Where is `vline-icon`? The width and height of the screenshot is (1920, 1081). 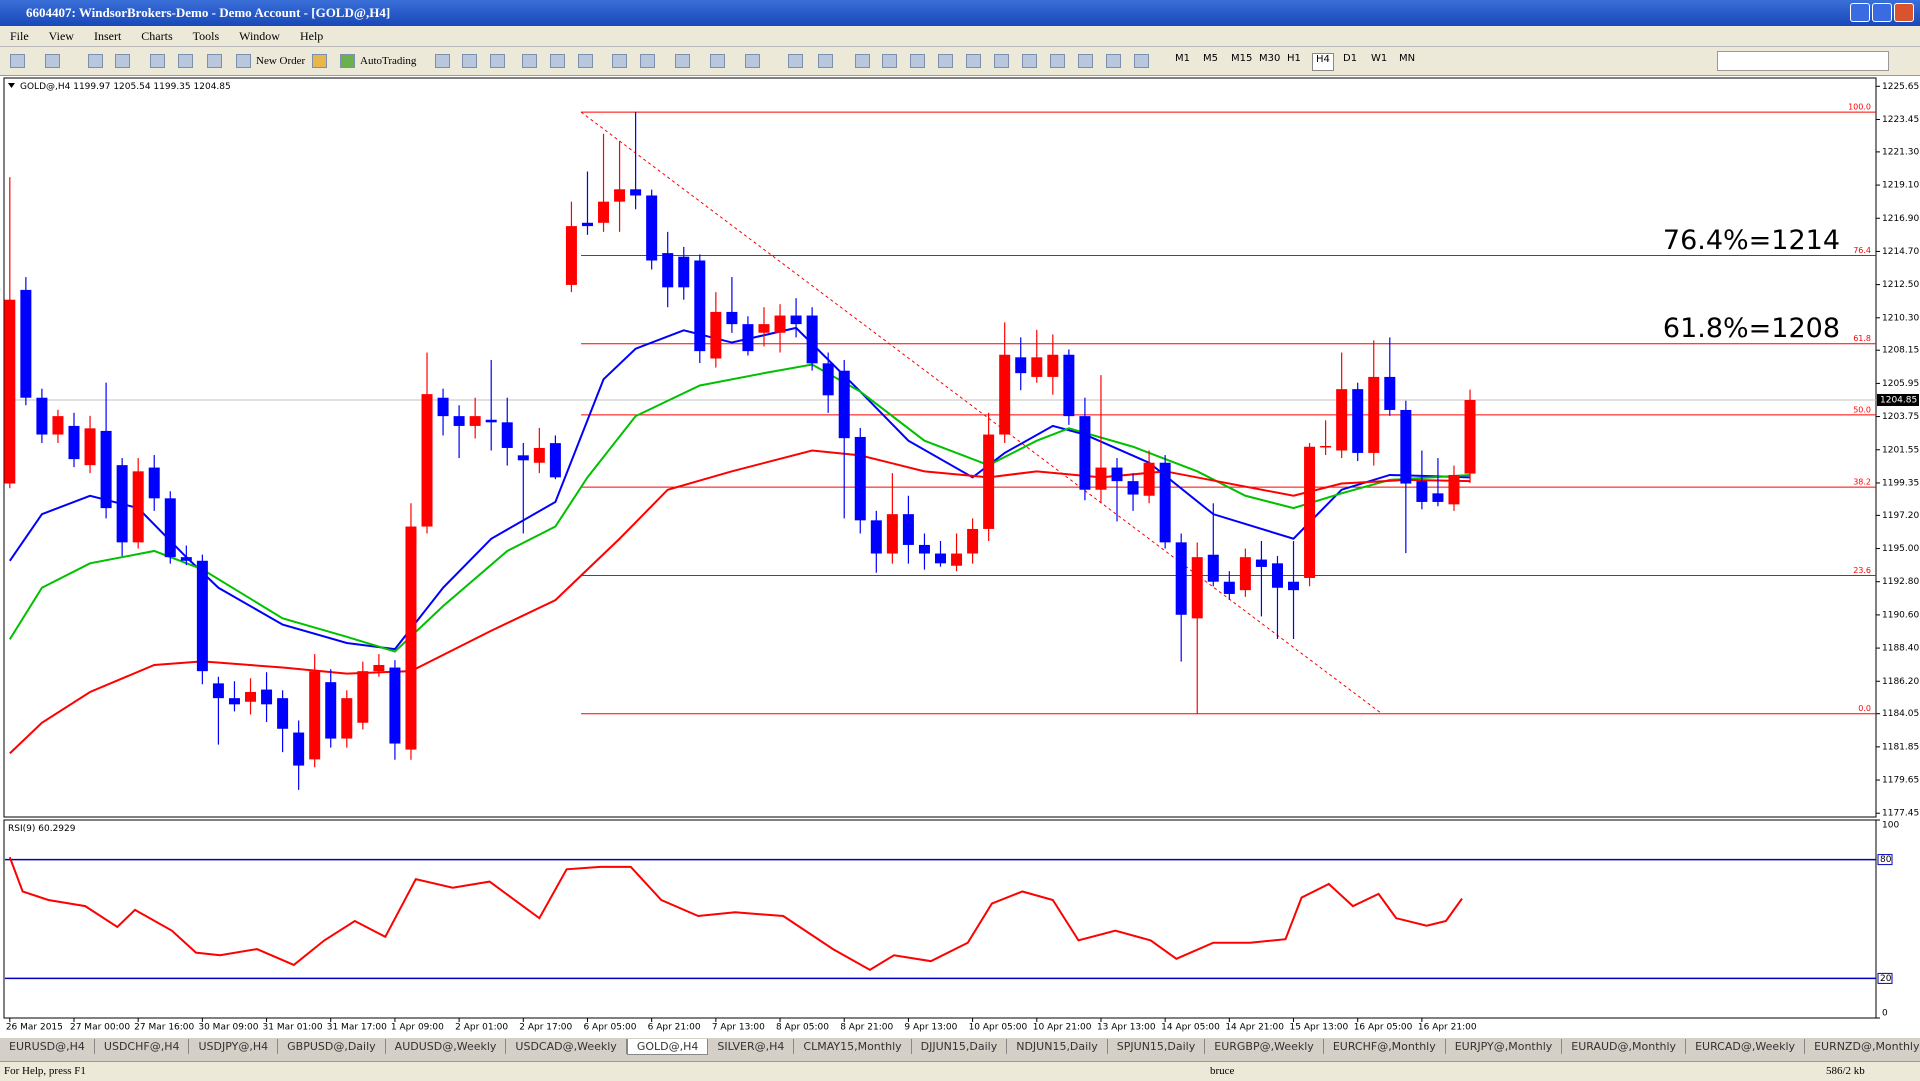 vline-icon is located at coordinates (862, 61).